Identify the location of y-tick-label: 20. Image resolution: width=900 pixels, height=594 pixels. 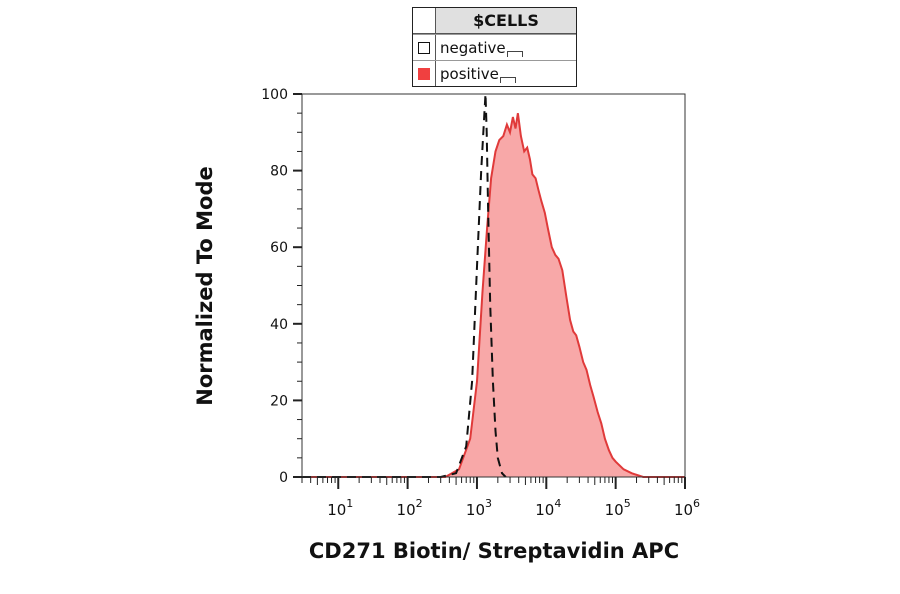
(279, 401).